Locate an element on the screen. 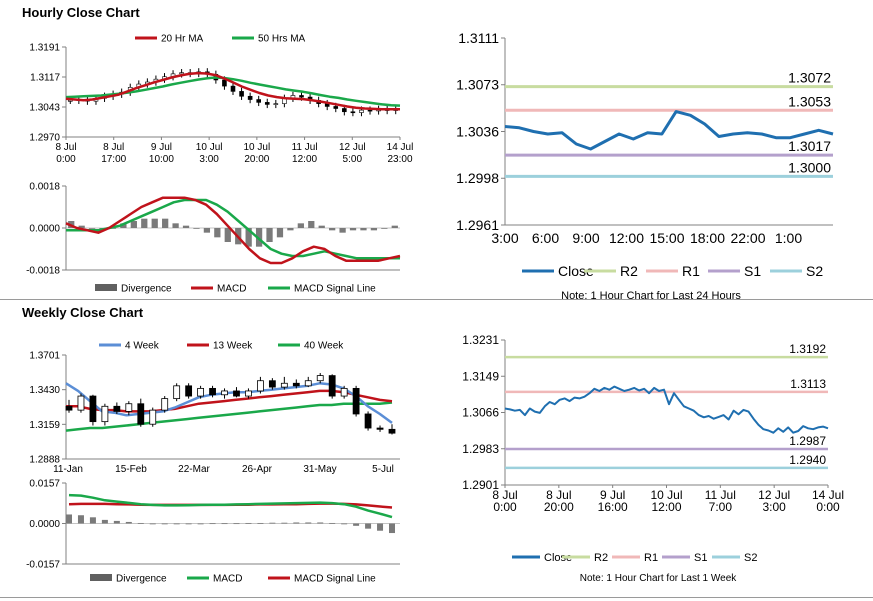 This screenshot has height=601, width=873. hourly_24h-x-label: 12:00 is located at coordinates (626, 238).